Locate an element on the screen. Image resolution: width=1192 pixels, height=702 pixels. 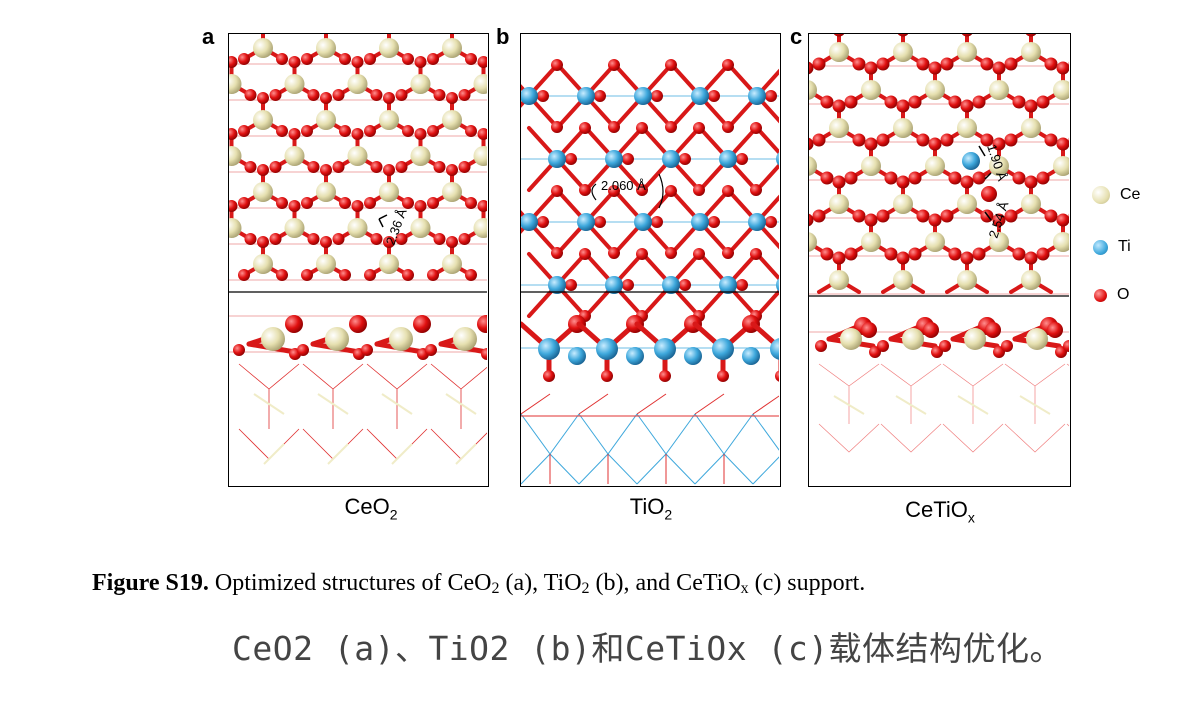
legend-label-o: O is located at coordinates (1123, 294).